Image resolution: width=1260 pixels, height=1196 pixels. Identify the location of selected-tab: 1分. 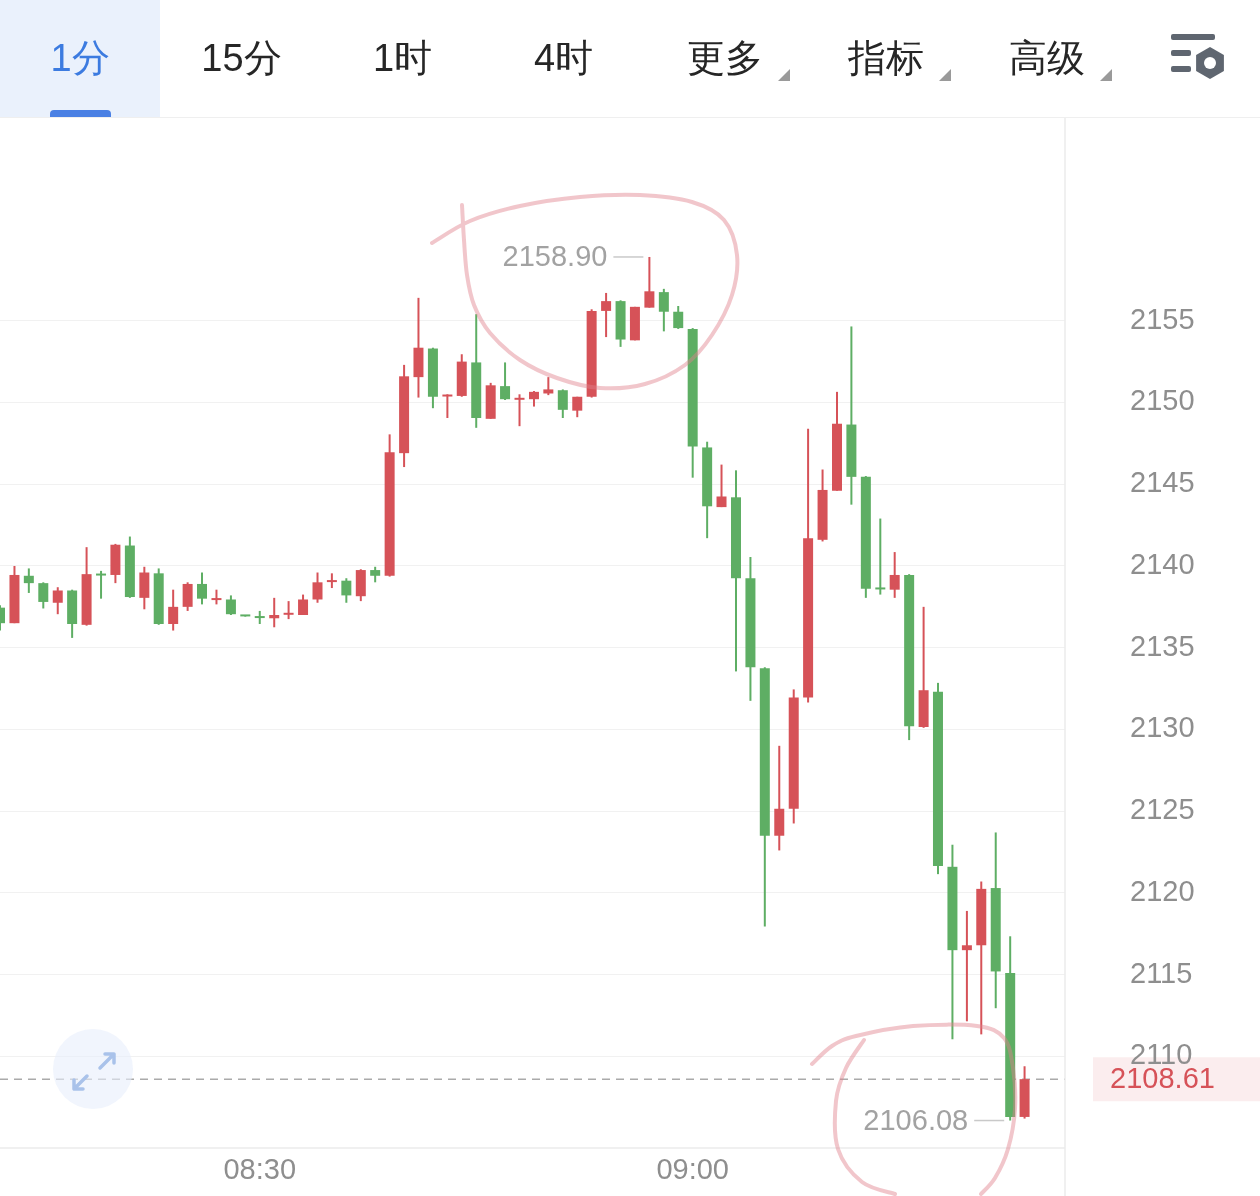
(80, 58).